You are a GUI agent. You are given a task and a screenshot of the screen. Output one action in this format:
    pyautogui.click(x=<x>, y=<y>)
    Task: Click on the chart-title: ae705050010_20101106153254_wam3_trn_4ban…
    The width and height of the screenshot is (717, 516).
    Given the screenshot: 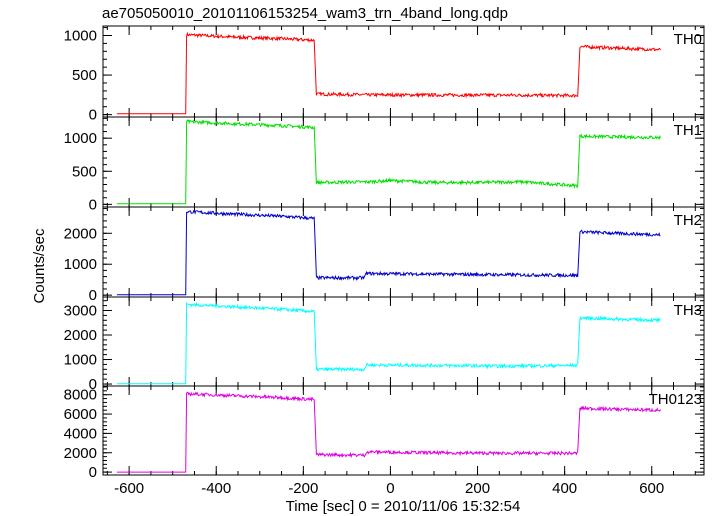 What is the action you would take?
    pyautogui.click(x=305, y=13)
    